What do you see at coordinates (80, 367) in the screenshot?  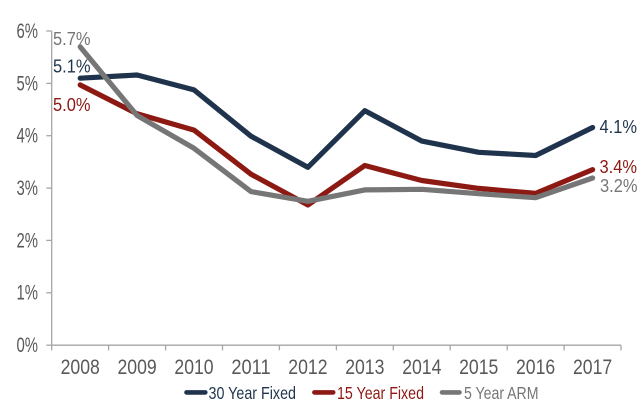 I see `svg-text: 2008` at bounding box center [80, 367].